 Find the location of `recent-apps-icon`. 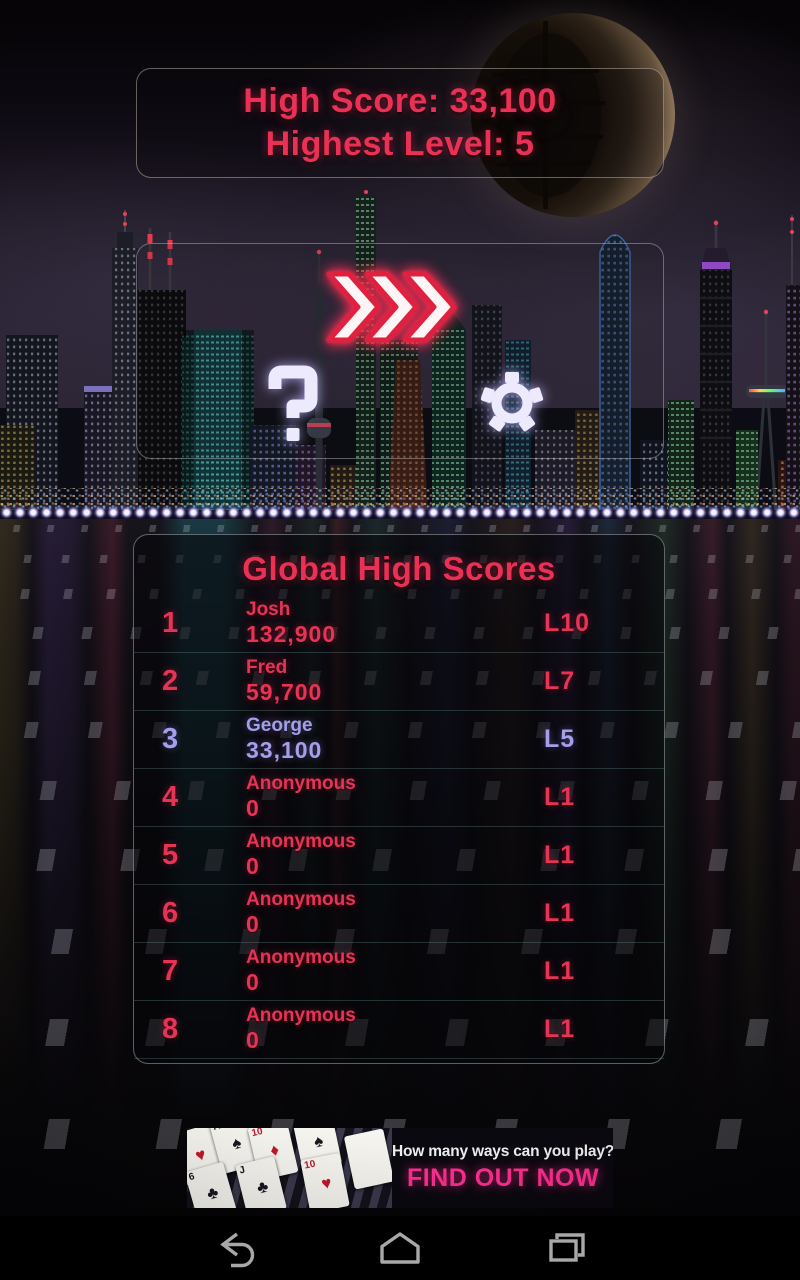

recent-apps-icon is located at coordinates (567, 1247).